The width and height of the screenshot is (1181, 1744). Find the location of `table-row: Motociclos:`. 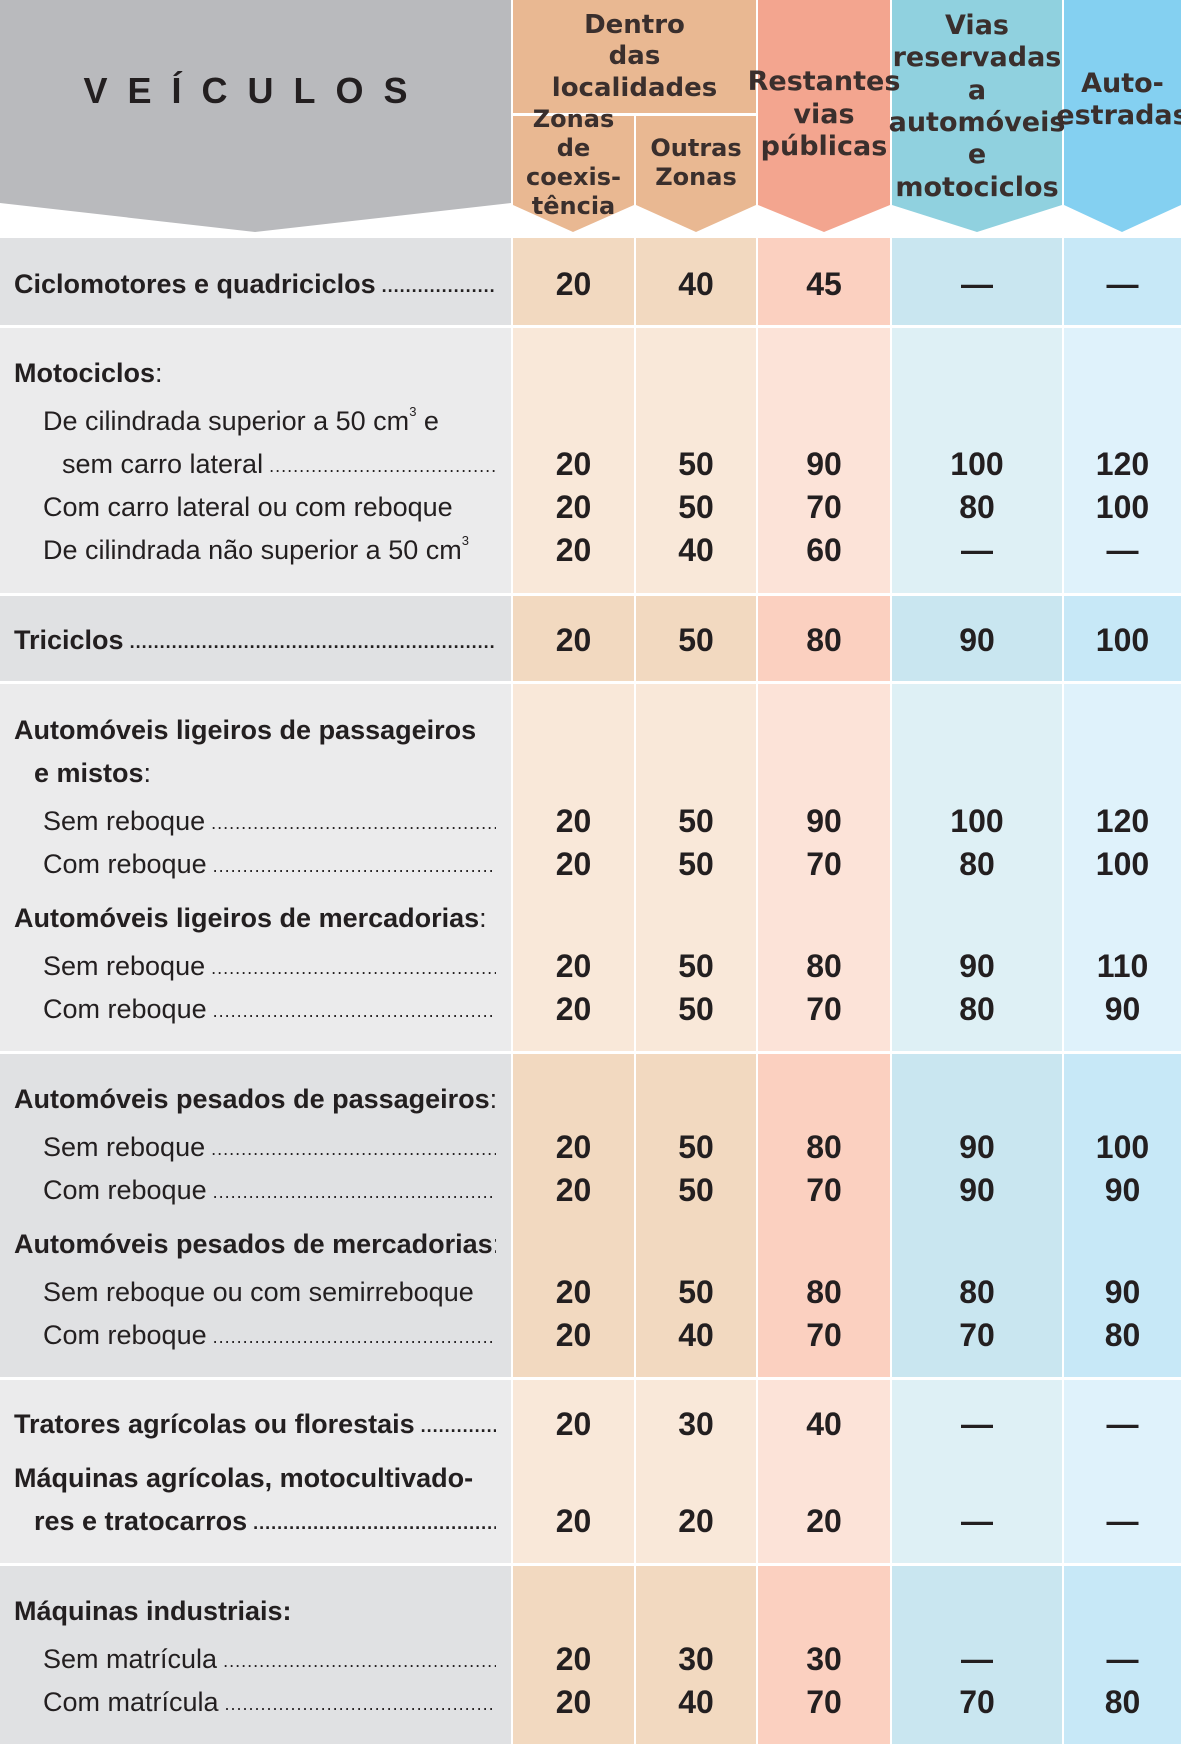

table-row: Motociclos: is located at coordinates (590, 373).